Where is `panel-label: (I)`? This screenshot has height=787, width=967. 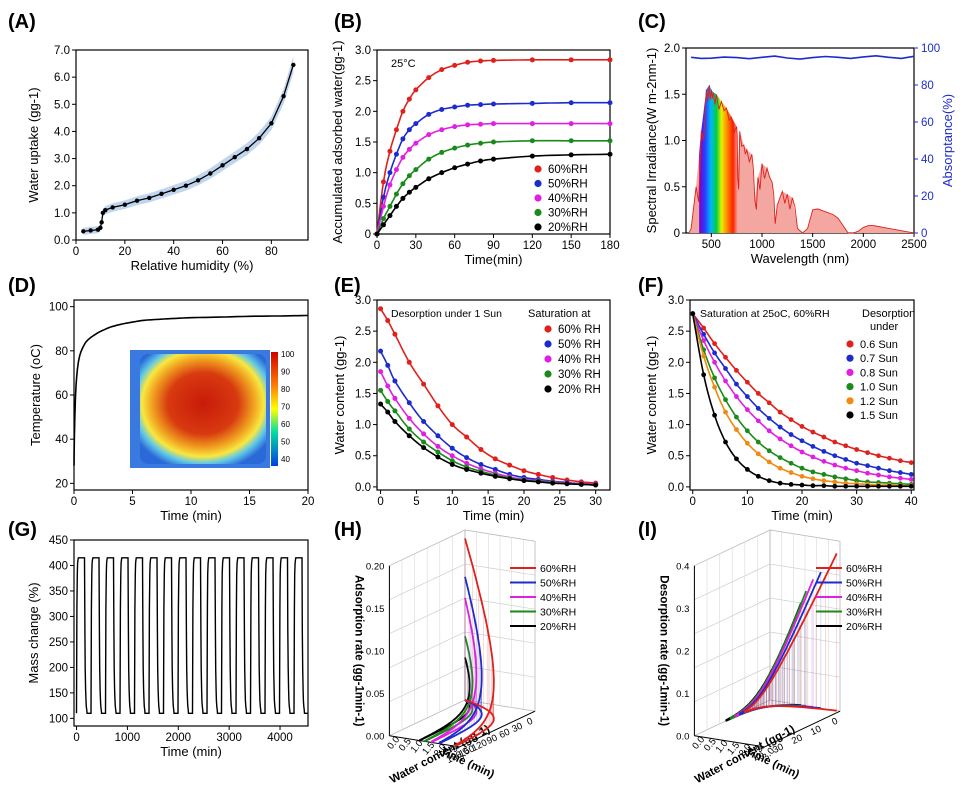 panel-label: (I) is located at coordinates (647, 530).